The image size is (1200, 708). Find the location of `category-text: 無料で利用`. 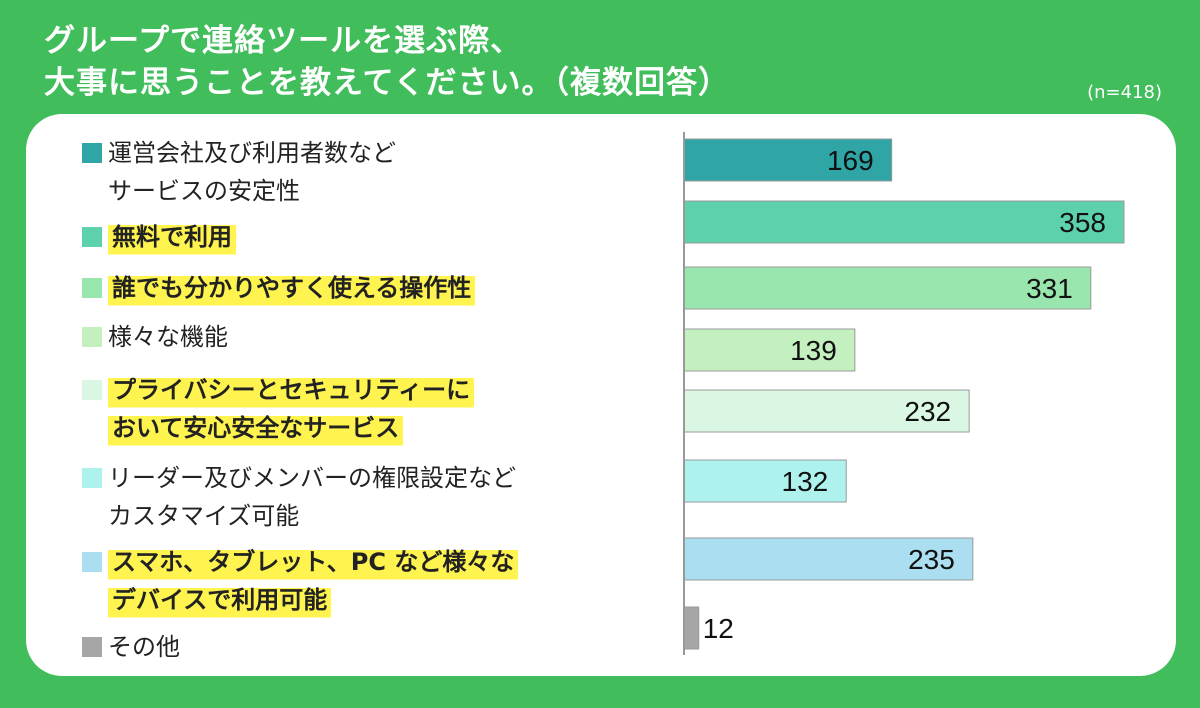

category-text: 無料で利用 is located at coordinates (172, 237).